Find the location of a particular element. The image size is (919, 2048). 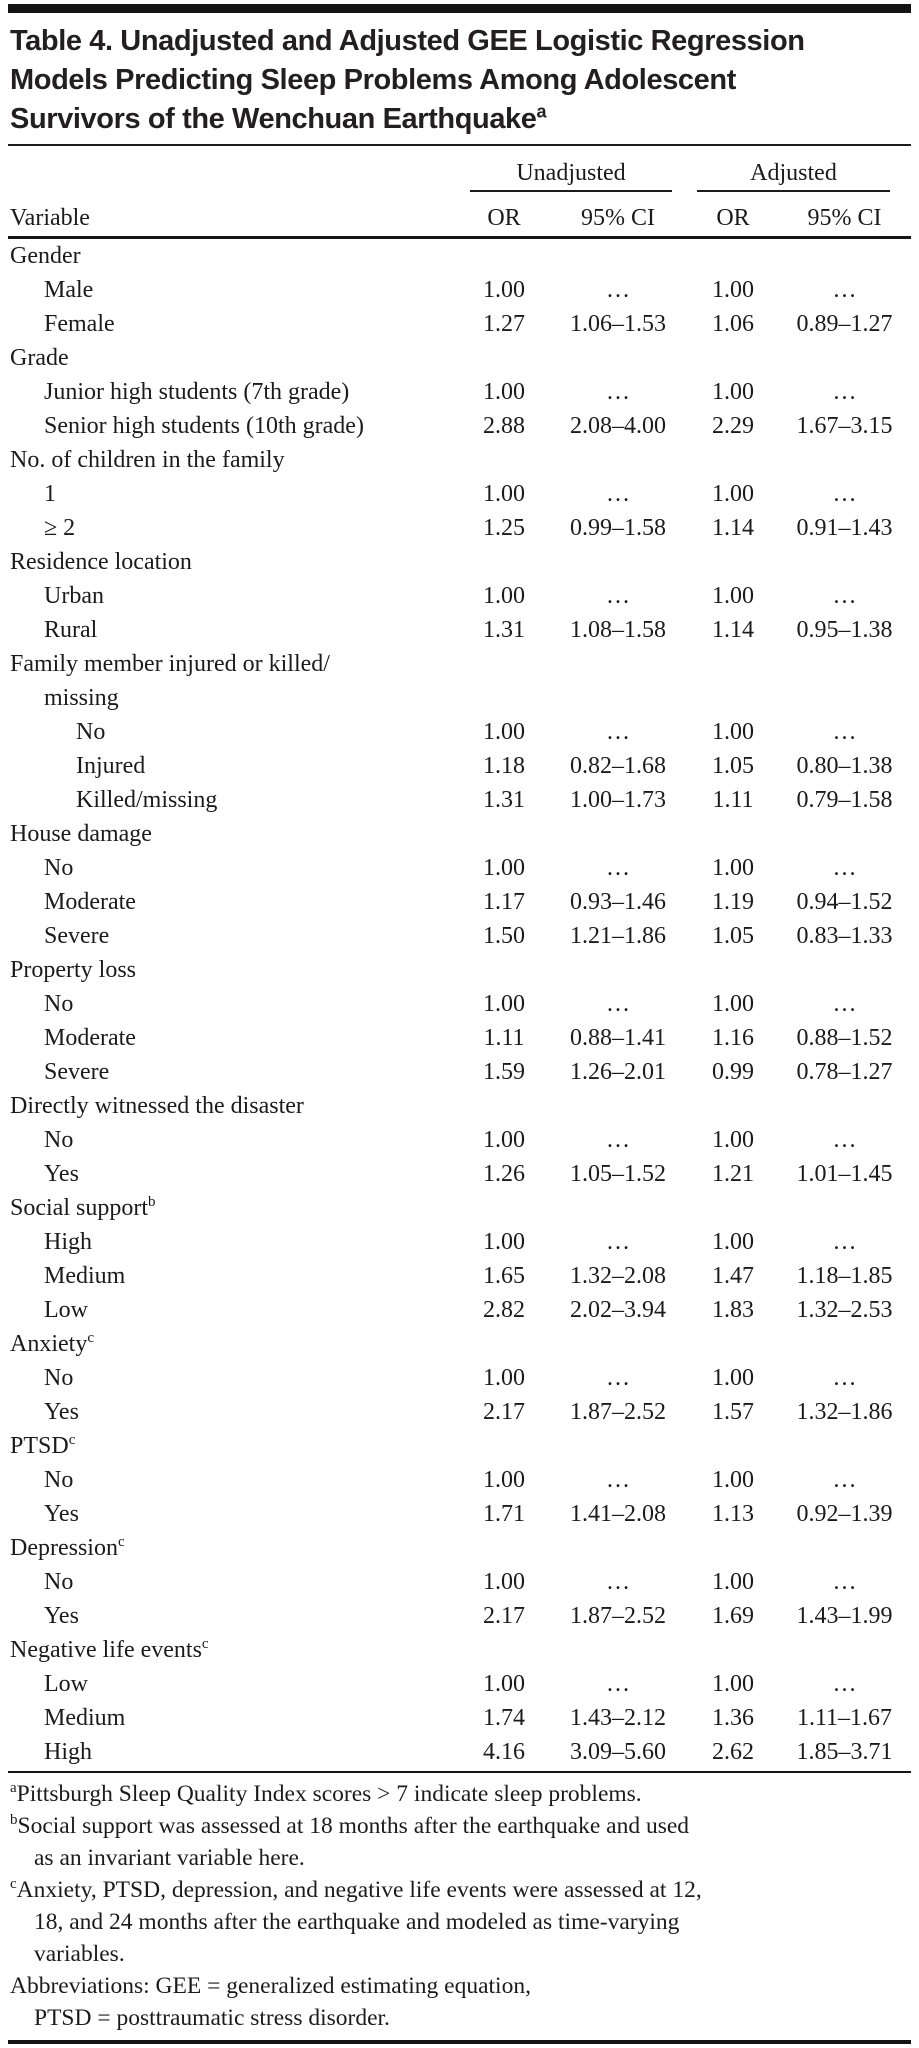

title-rule is located at coordinates (459, 145).